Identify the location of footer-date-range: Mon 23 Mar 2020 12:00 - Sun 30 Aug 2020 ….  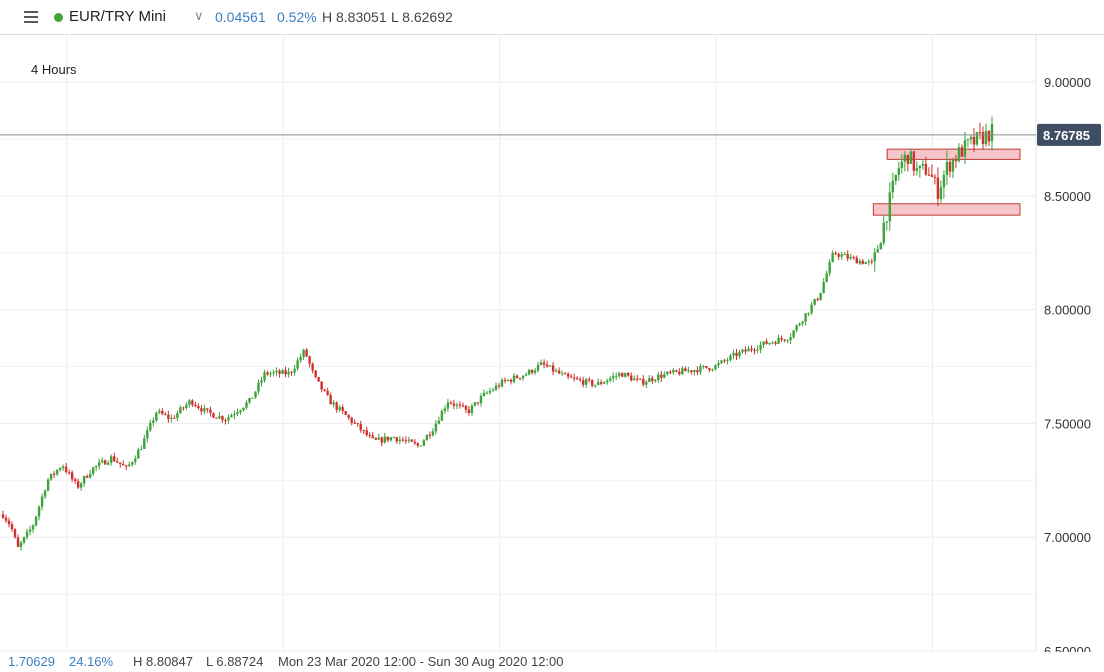
(421, 661).